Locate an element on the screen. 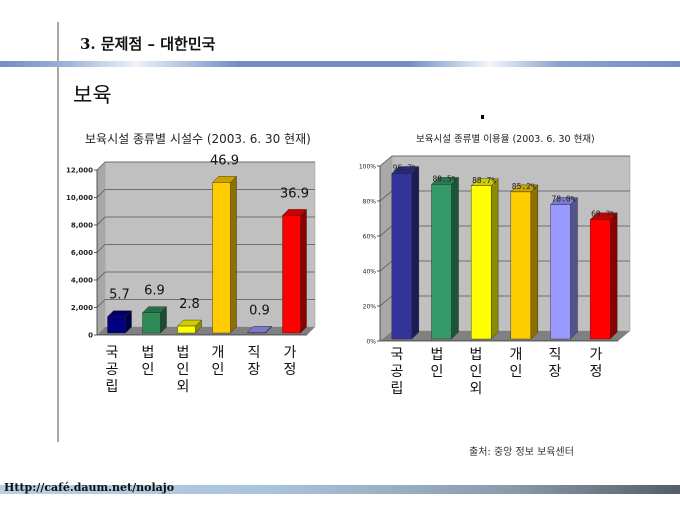  source-note: 출처: 중앙 정보 보육센터 is located at coordinates (521, 452).